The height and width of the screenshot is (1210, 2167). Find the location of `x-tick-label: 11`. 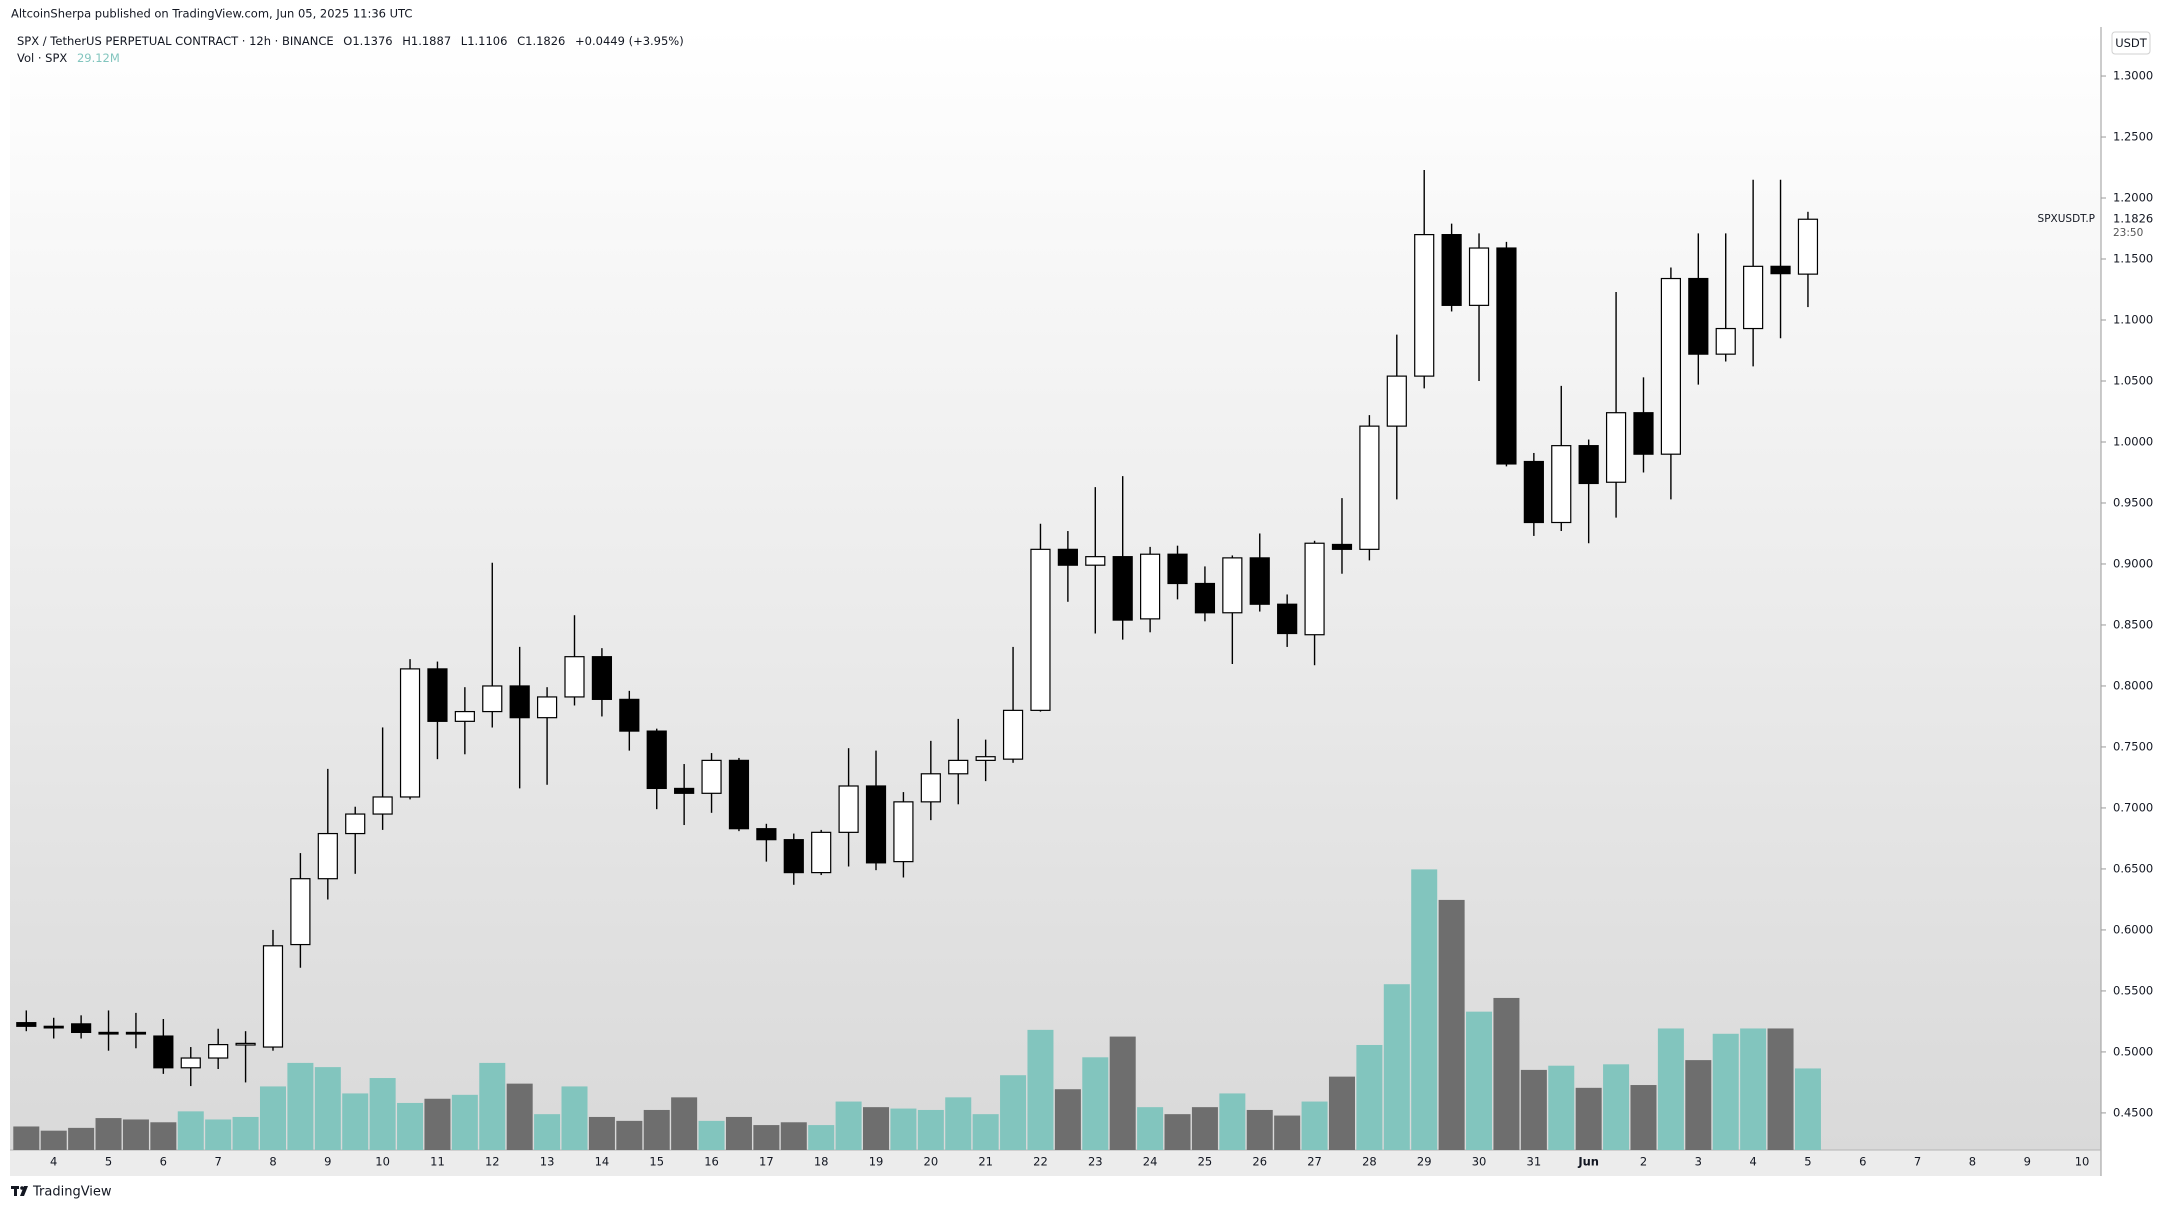

x-tick-label: 11 is located at coordinates (437, 1162).